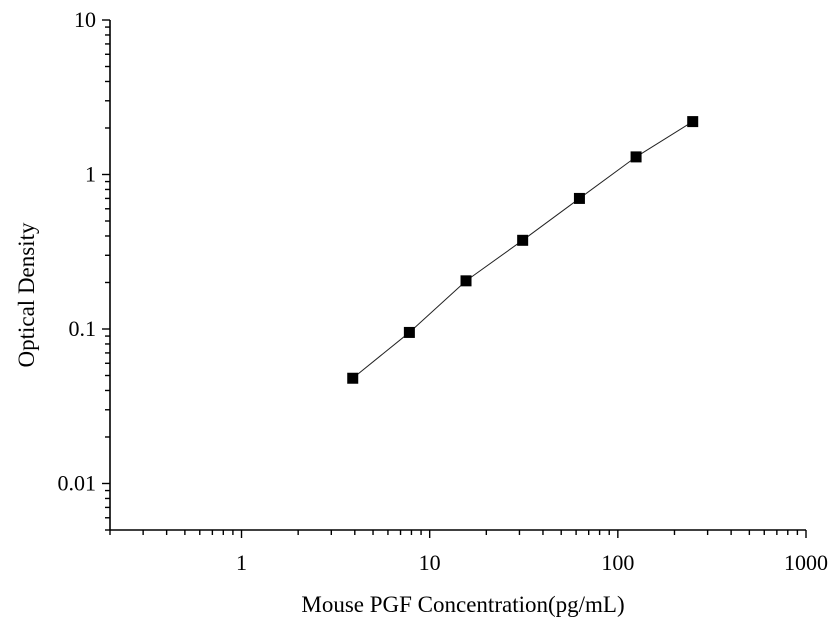  I want to click on y-tick-label: 10, so click(85, 19).